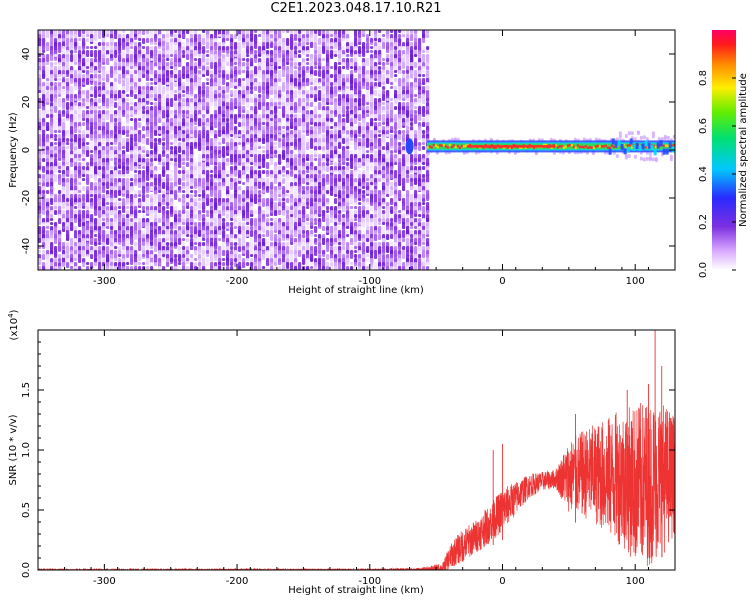  Describe the element at coordinates (26, 450) in the screenshot. I see `snr-y-tick-label: 1.0` at that location.